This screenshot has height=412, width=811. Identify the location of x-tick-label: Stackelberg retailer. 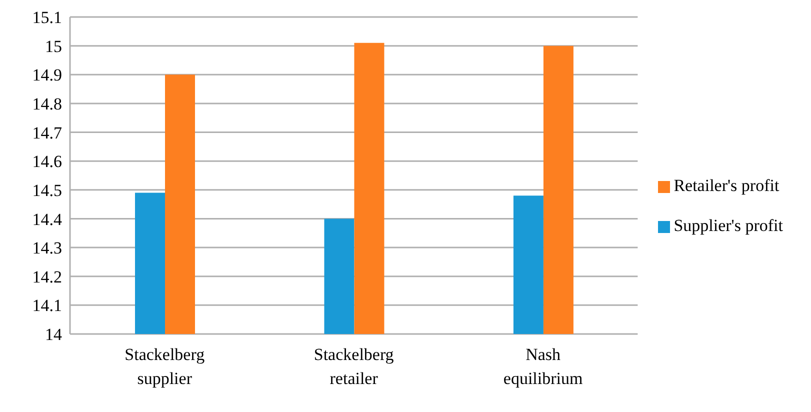
(354, 366).